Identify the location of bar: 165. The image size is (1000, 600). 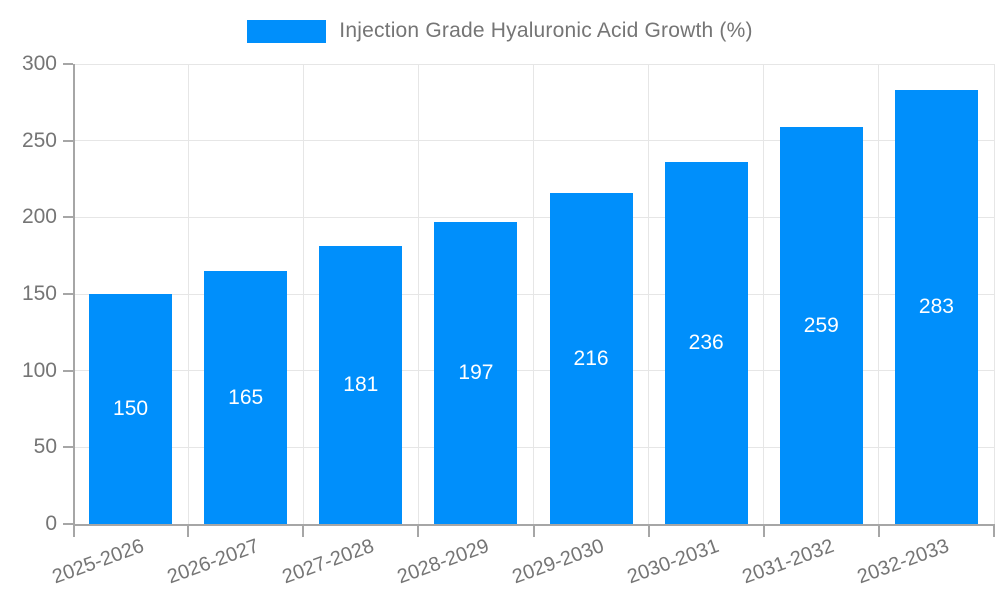
(246, 397).